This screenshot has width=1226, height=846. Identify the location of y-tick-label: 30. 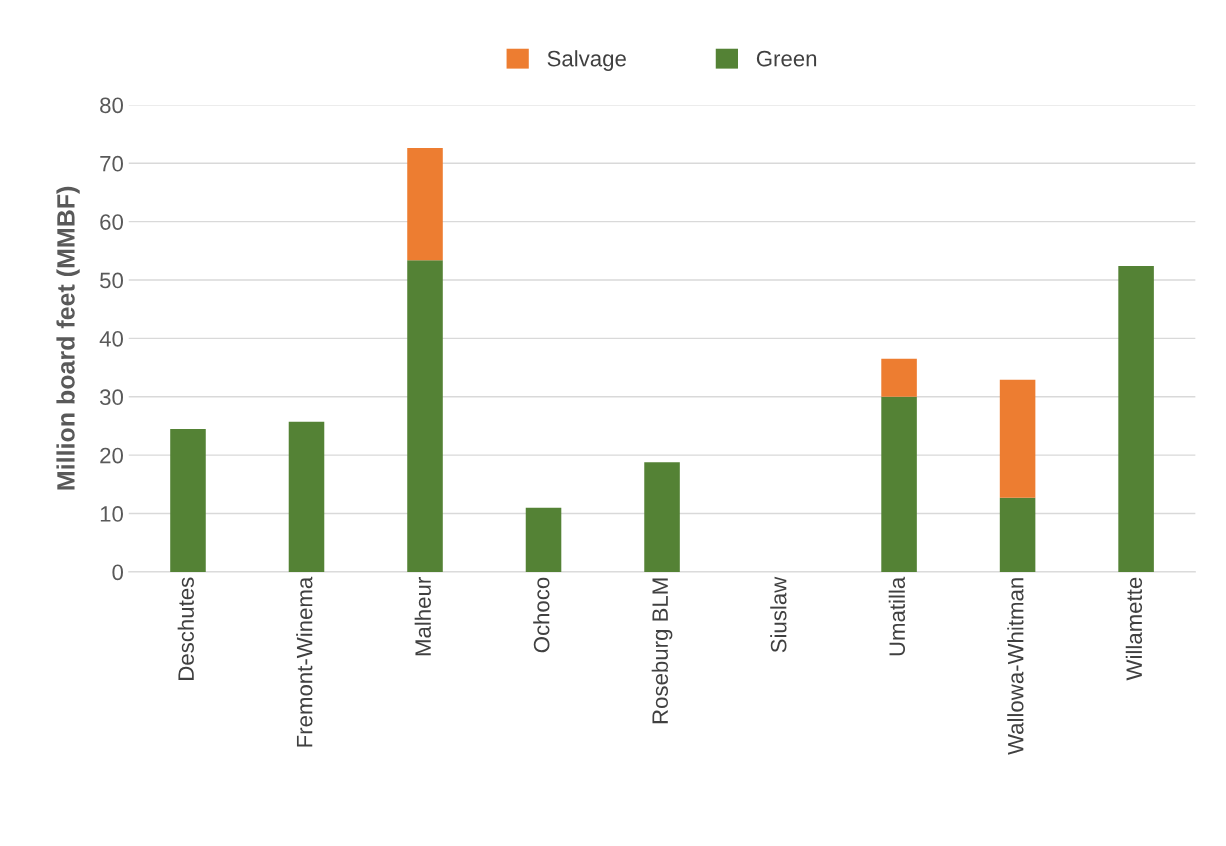
(111, 397).